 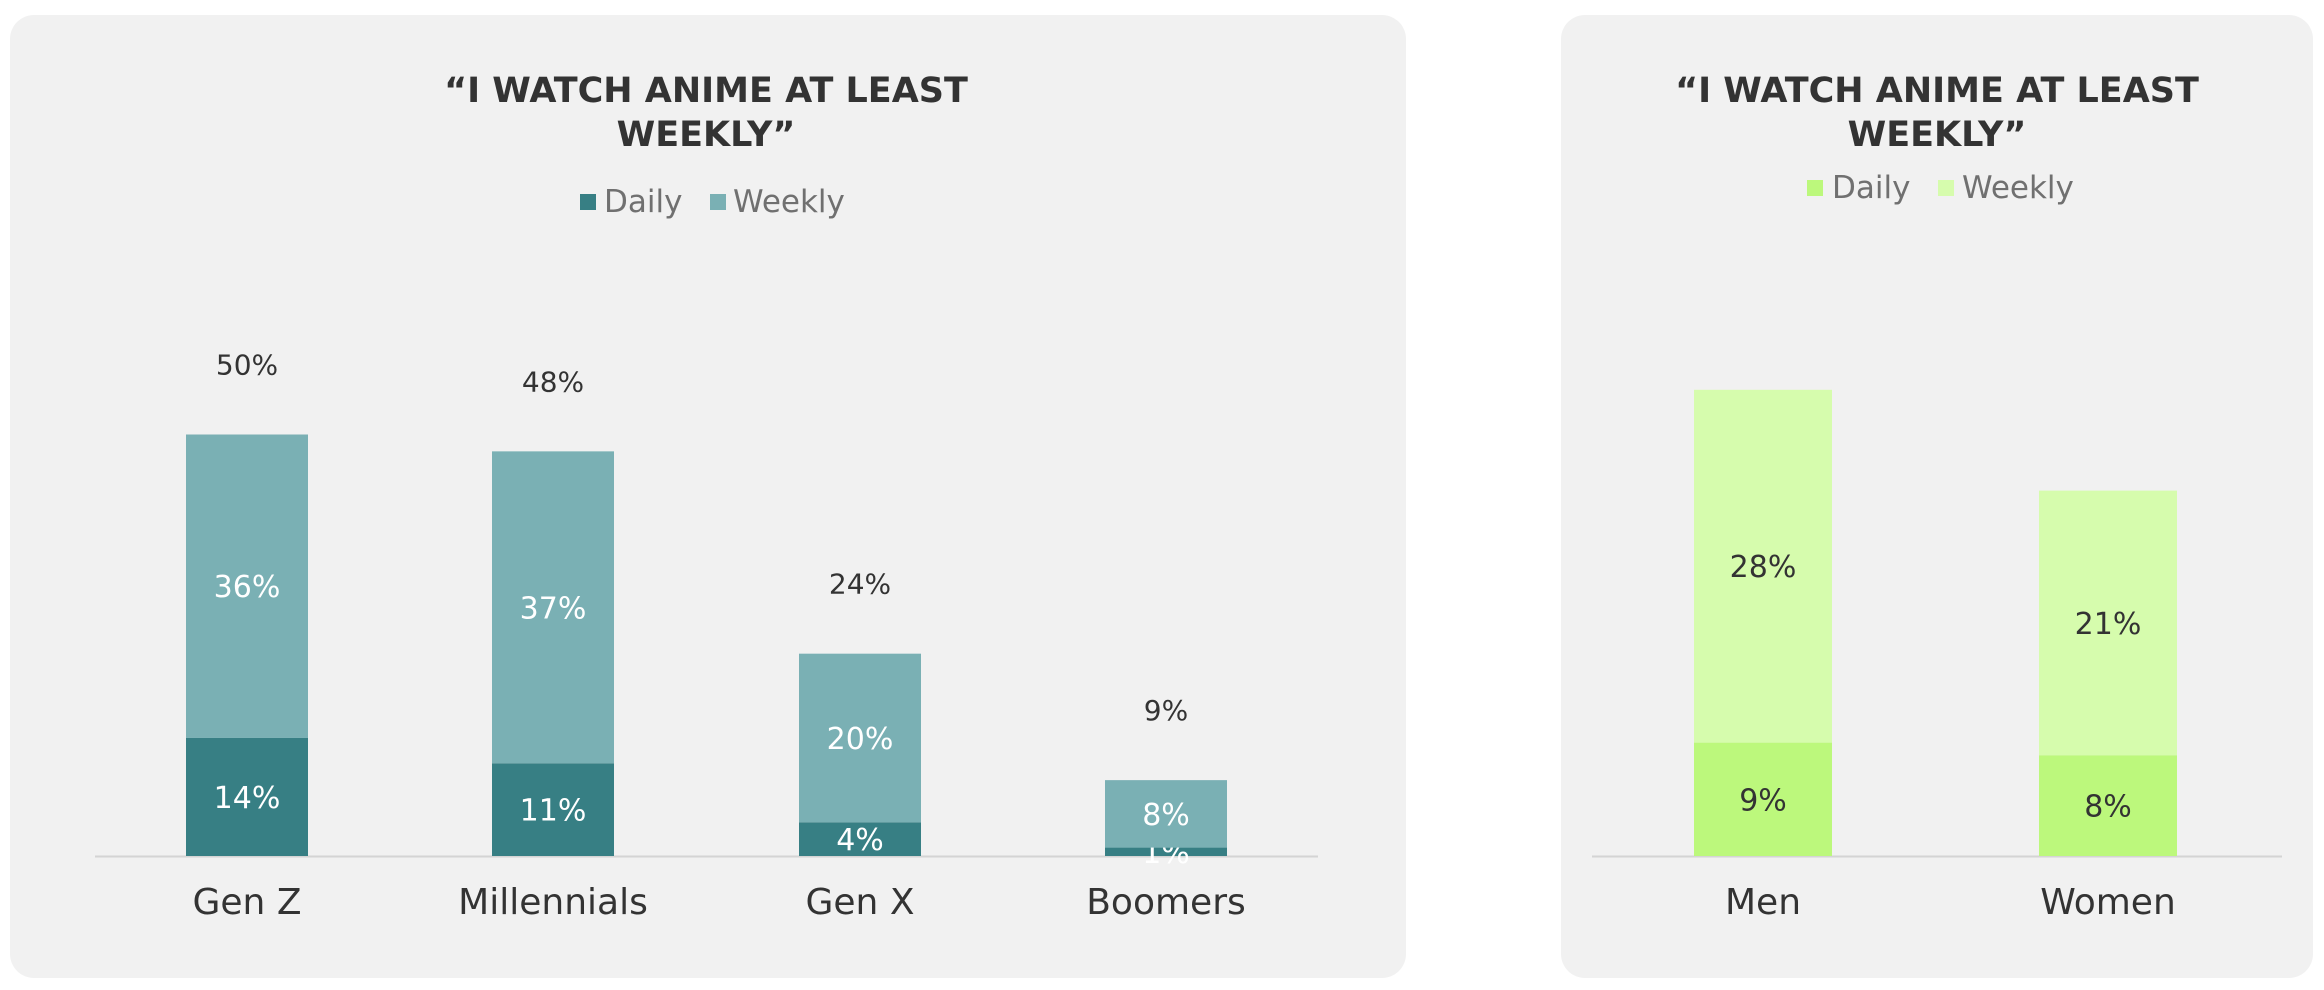 I want to click on data-label-daily: 9%, so click(x=1763, y=800).